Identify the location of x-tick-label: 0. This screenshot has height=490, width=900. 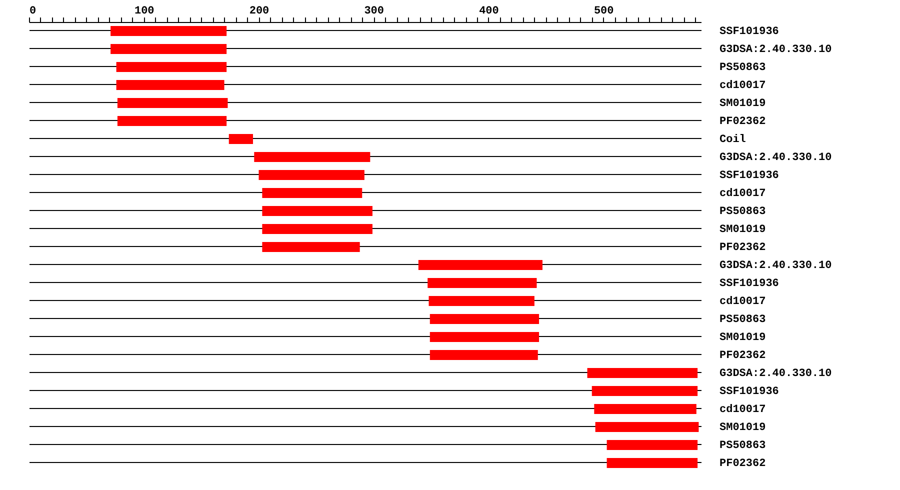
(33, 12).